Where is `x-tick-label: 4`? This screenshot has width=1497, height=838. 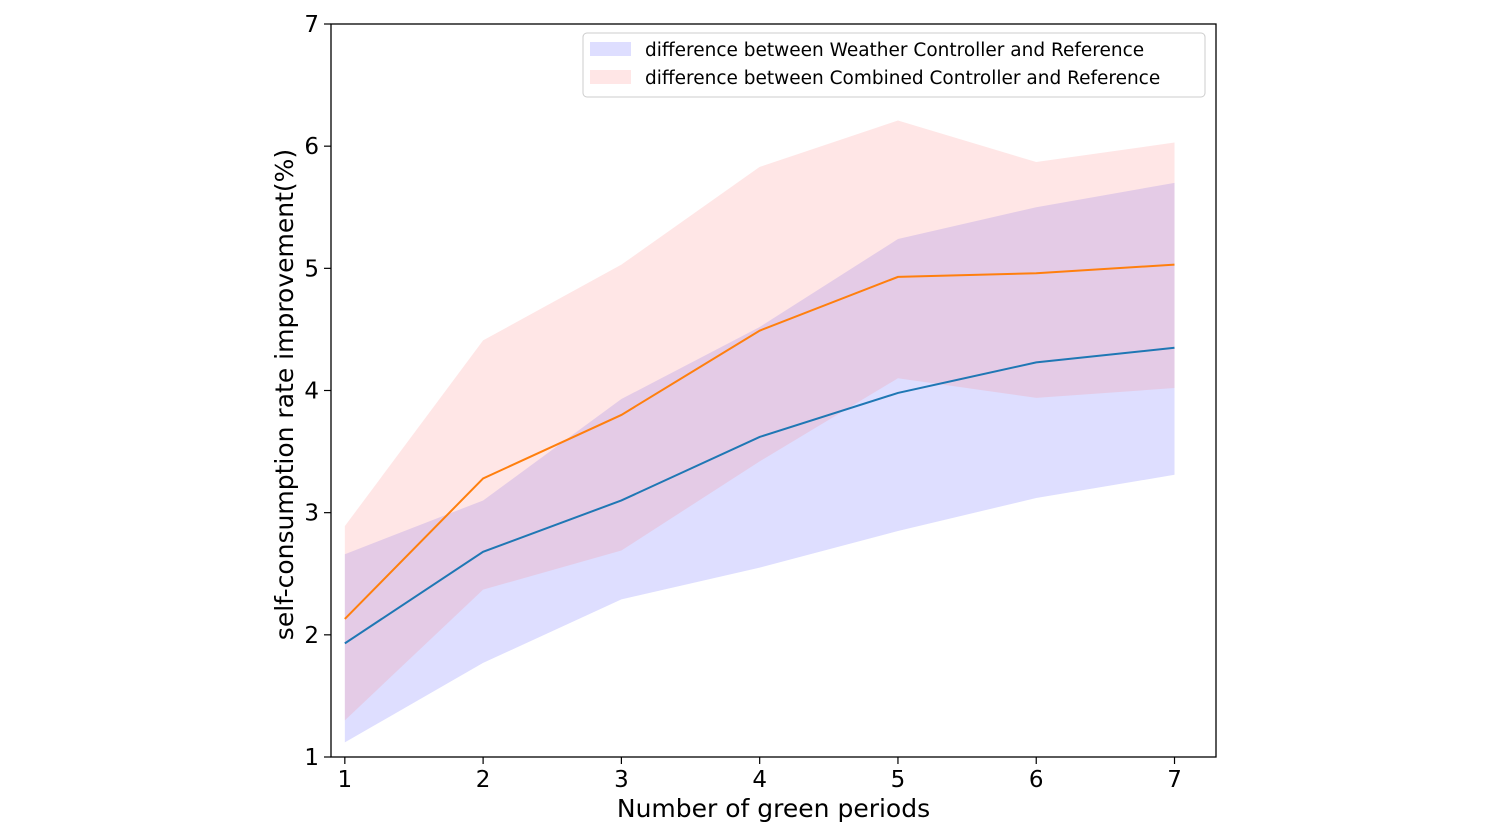
x-tick-label: 4 is located at coordinates (759, 780).